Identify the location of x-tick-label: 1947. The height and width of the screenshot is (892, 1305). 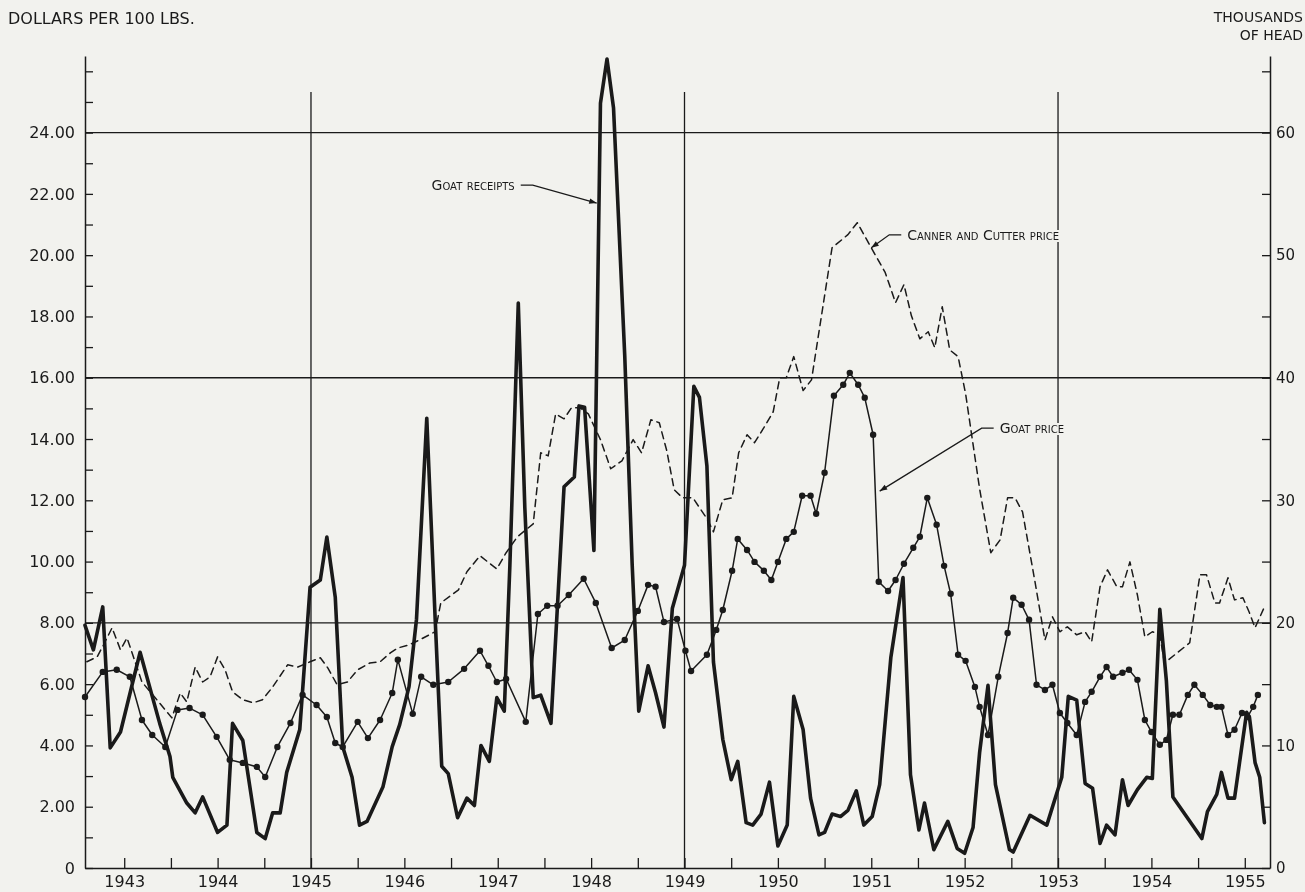
(498, 882).